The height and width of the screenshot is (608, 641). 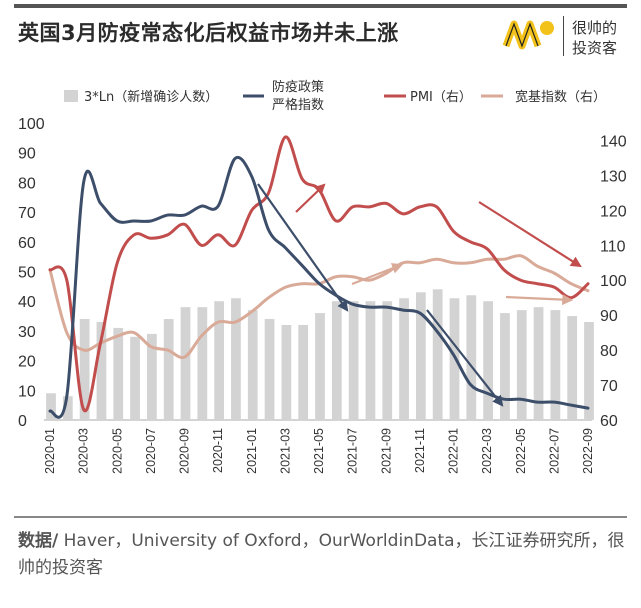 What do you see at coordinates (609, 351) in the screenshot?
I see `y-right-tick-label: 80` at bounding box center [609, 351].